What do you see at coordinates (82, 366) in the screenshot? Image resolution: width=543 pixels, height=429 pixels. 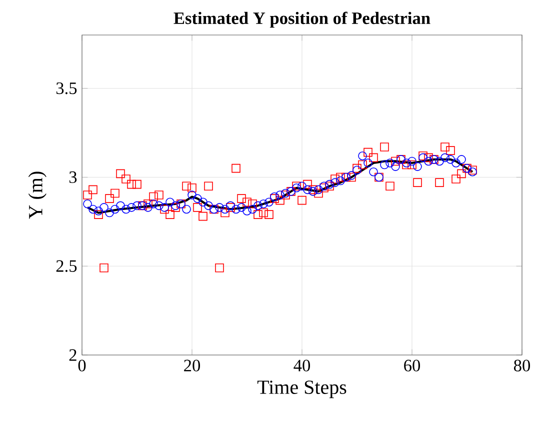 I see `x-tick-label: 0` at bounding box center [82, 366].